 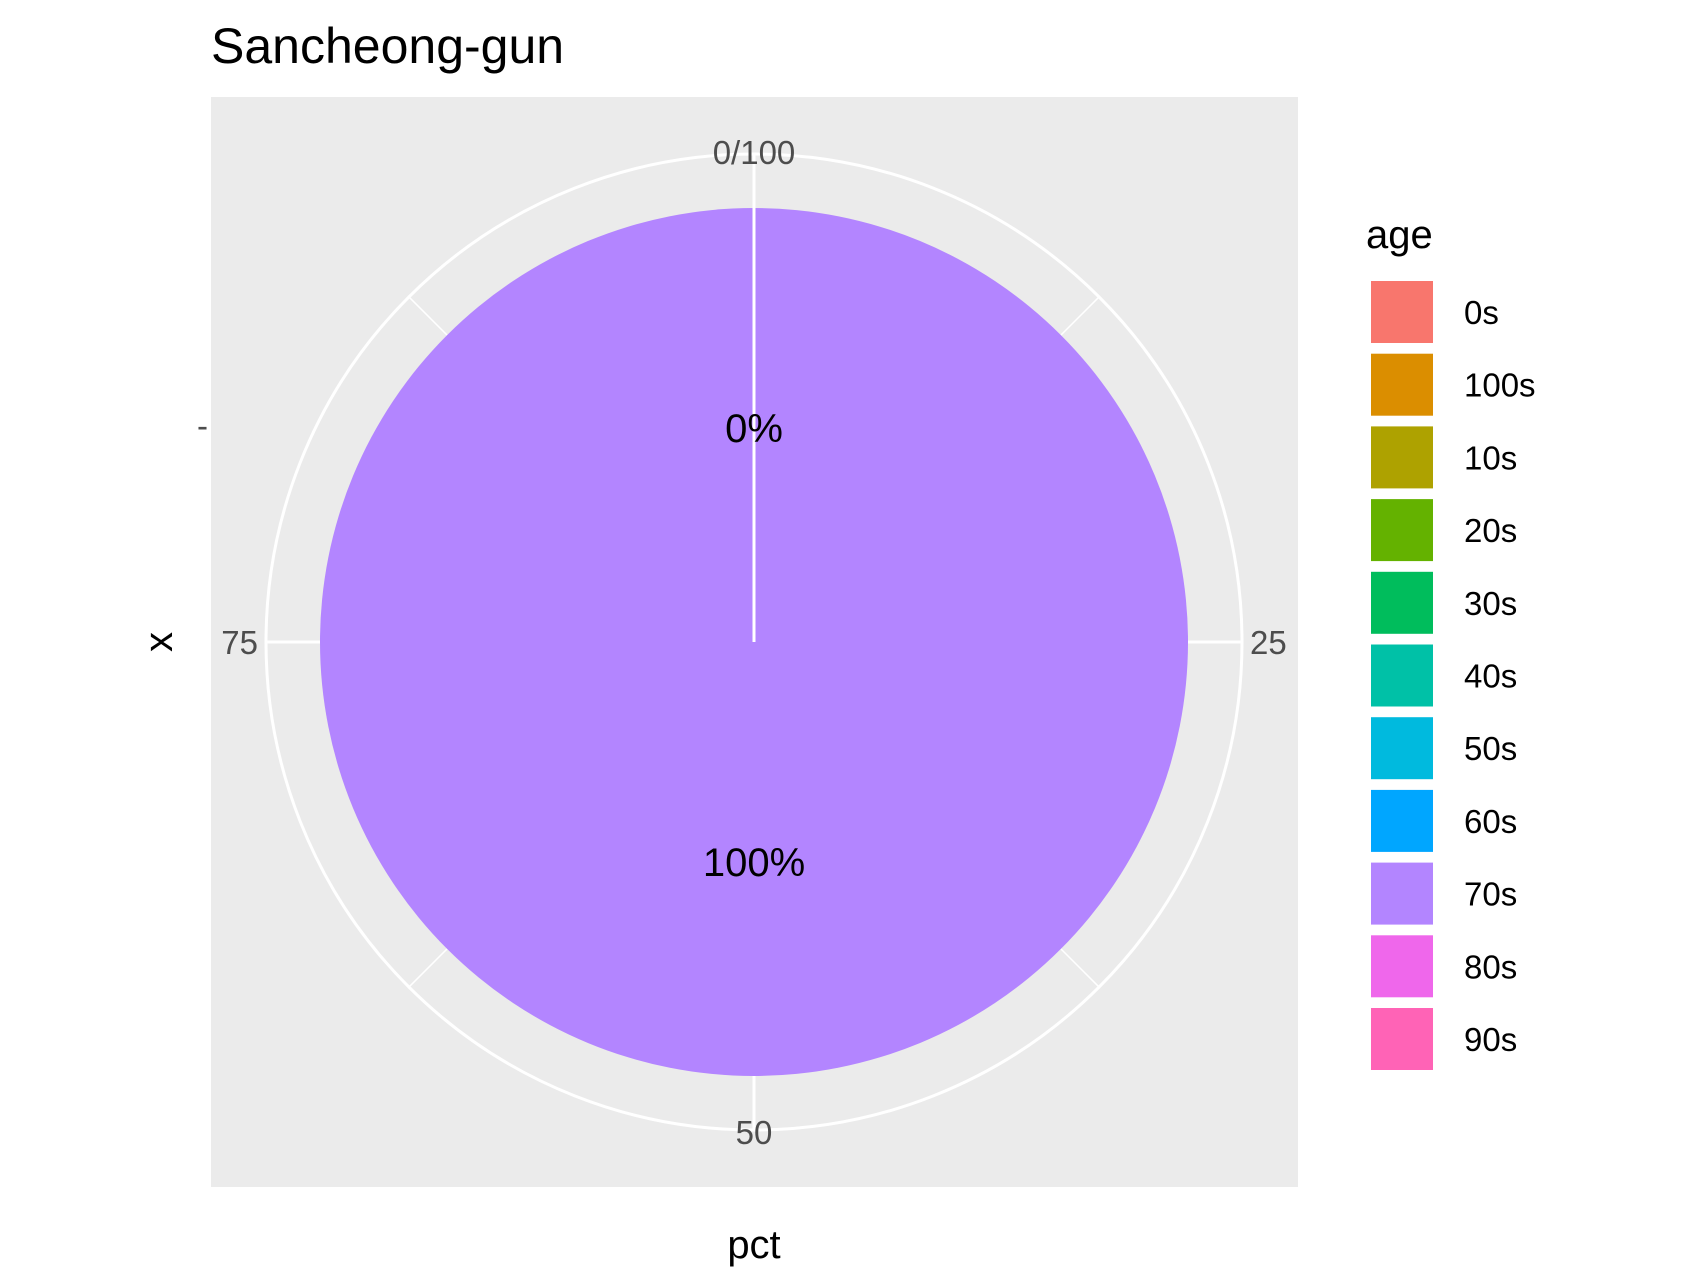 I want to click on legend: 0s 100s 10s 20s 30s 40s 50s 60s 70s 80s 90s, so click(x=1452, y=675).